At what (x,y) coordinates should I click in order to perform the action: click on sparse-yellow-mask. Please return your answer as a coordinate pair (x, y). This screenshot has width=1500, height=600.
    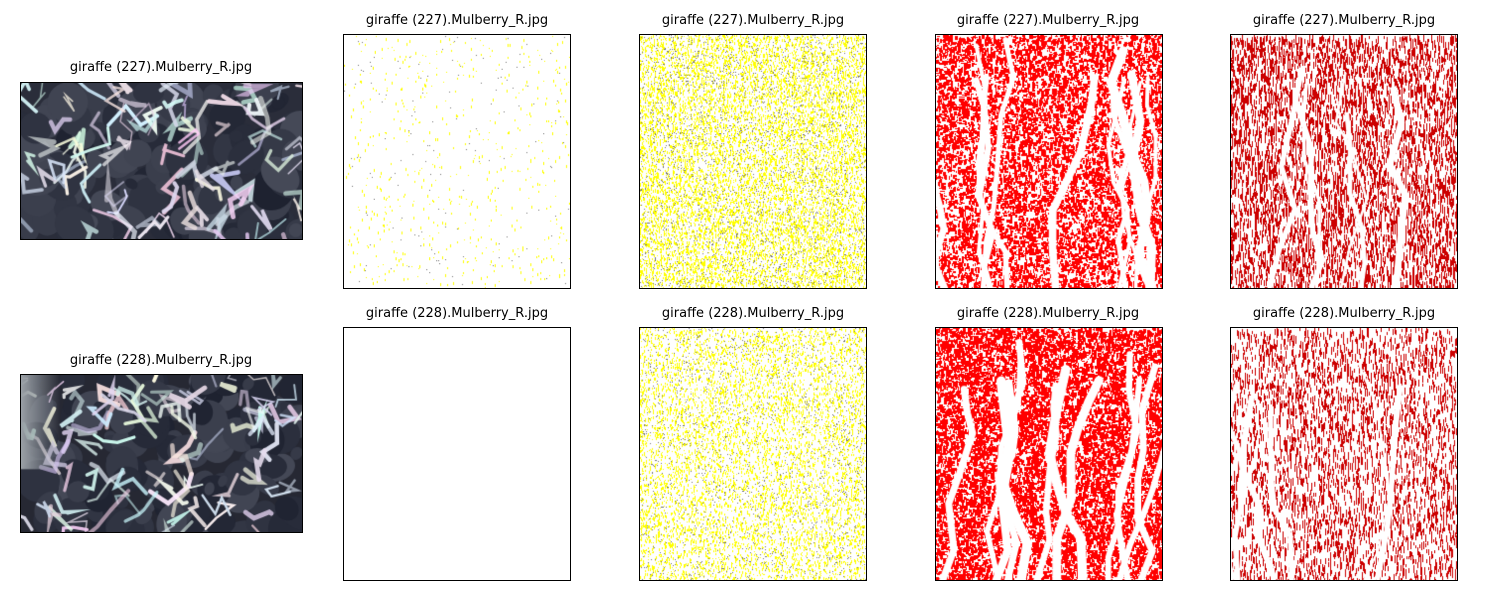
    Looking at the image, I should click on (457, 161).